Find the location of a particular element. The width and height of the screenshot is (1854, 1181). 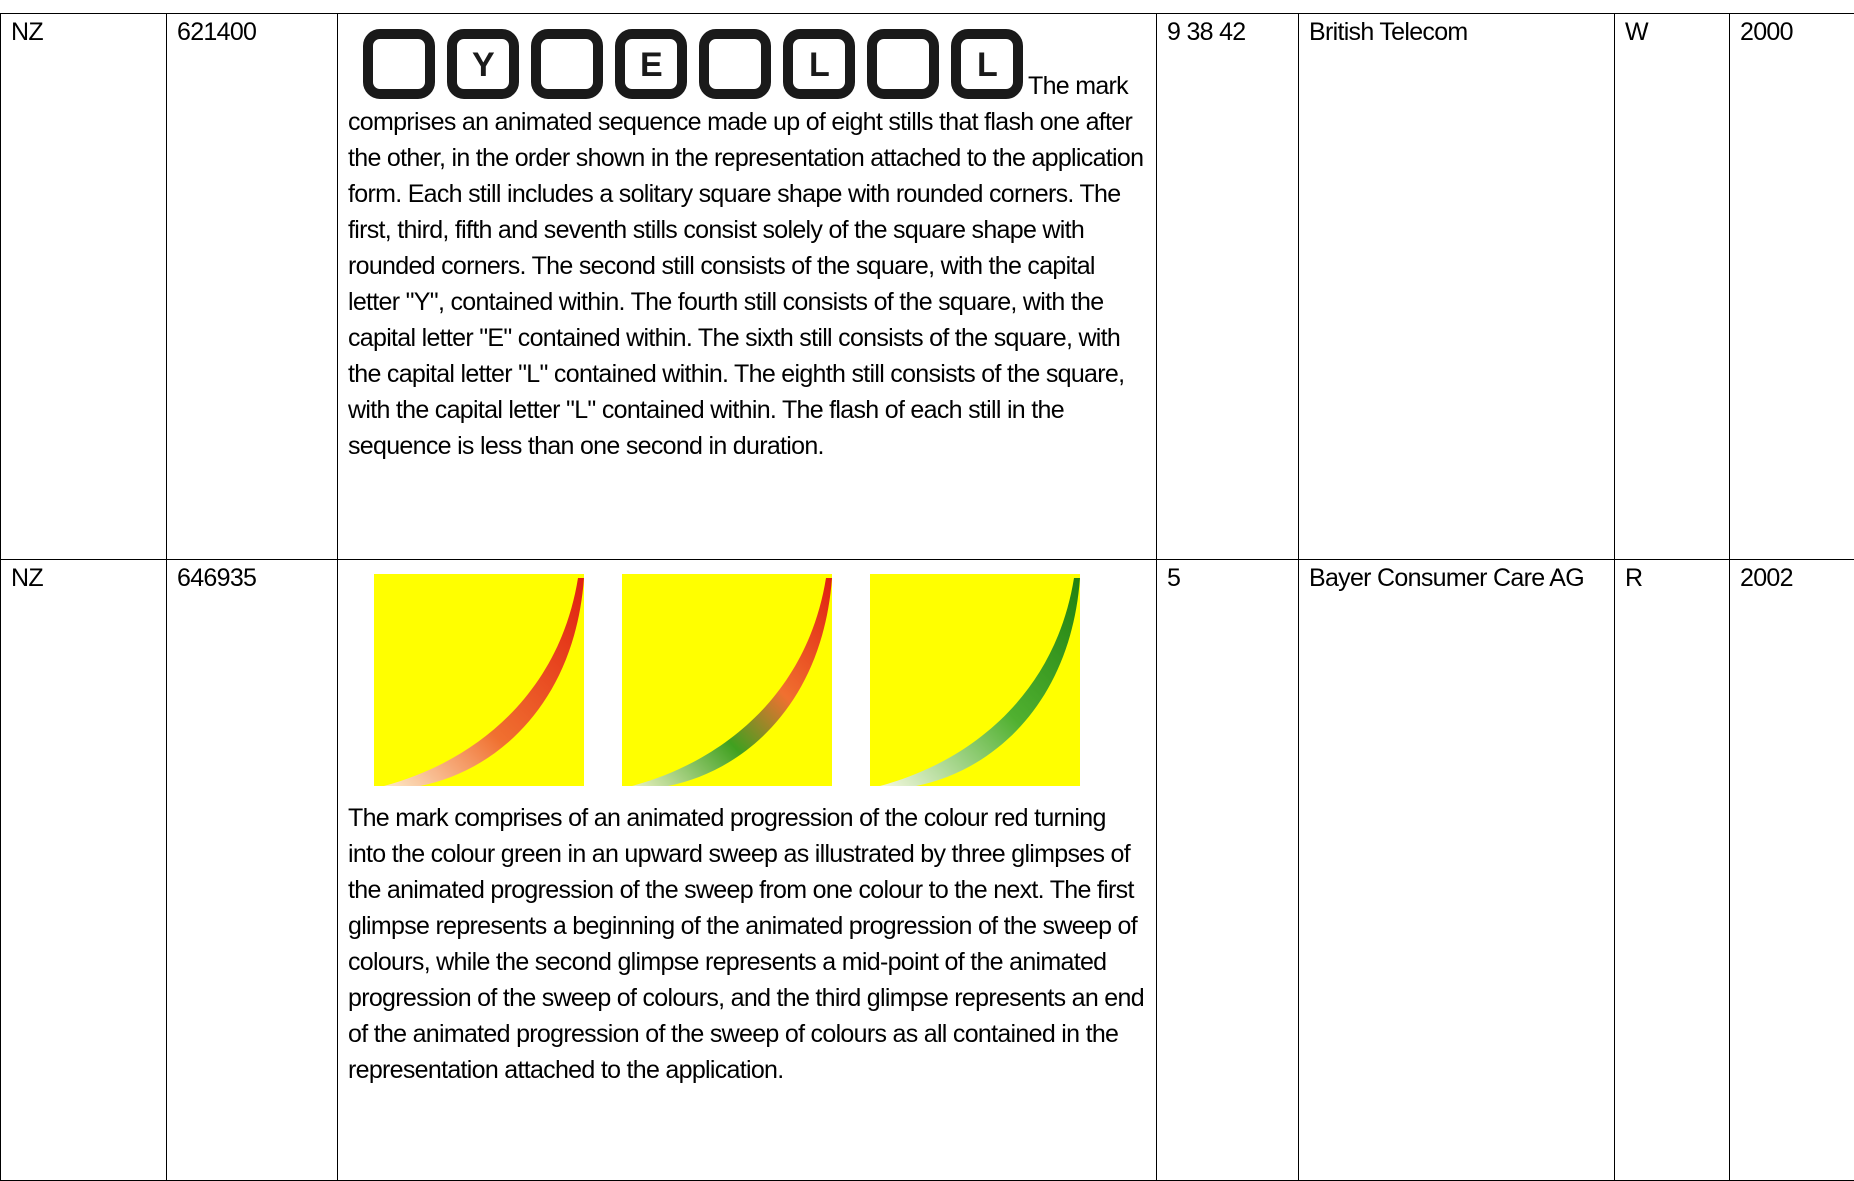

logo-letter: E is located at coordinates (651, 65).